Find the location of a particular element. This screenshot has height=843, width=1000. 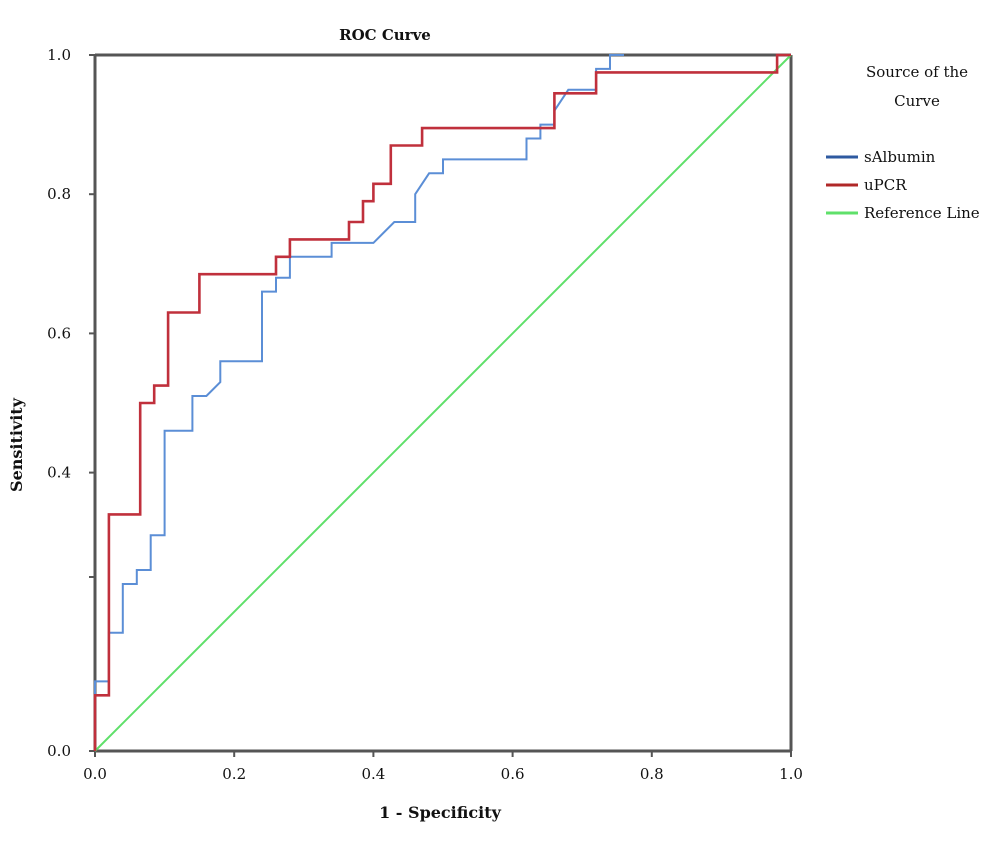

x-axis-label: 1 - Specificity is located at coordinates (440, 812).